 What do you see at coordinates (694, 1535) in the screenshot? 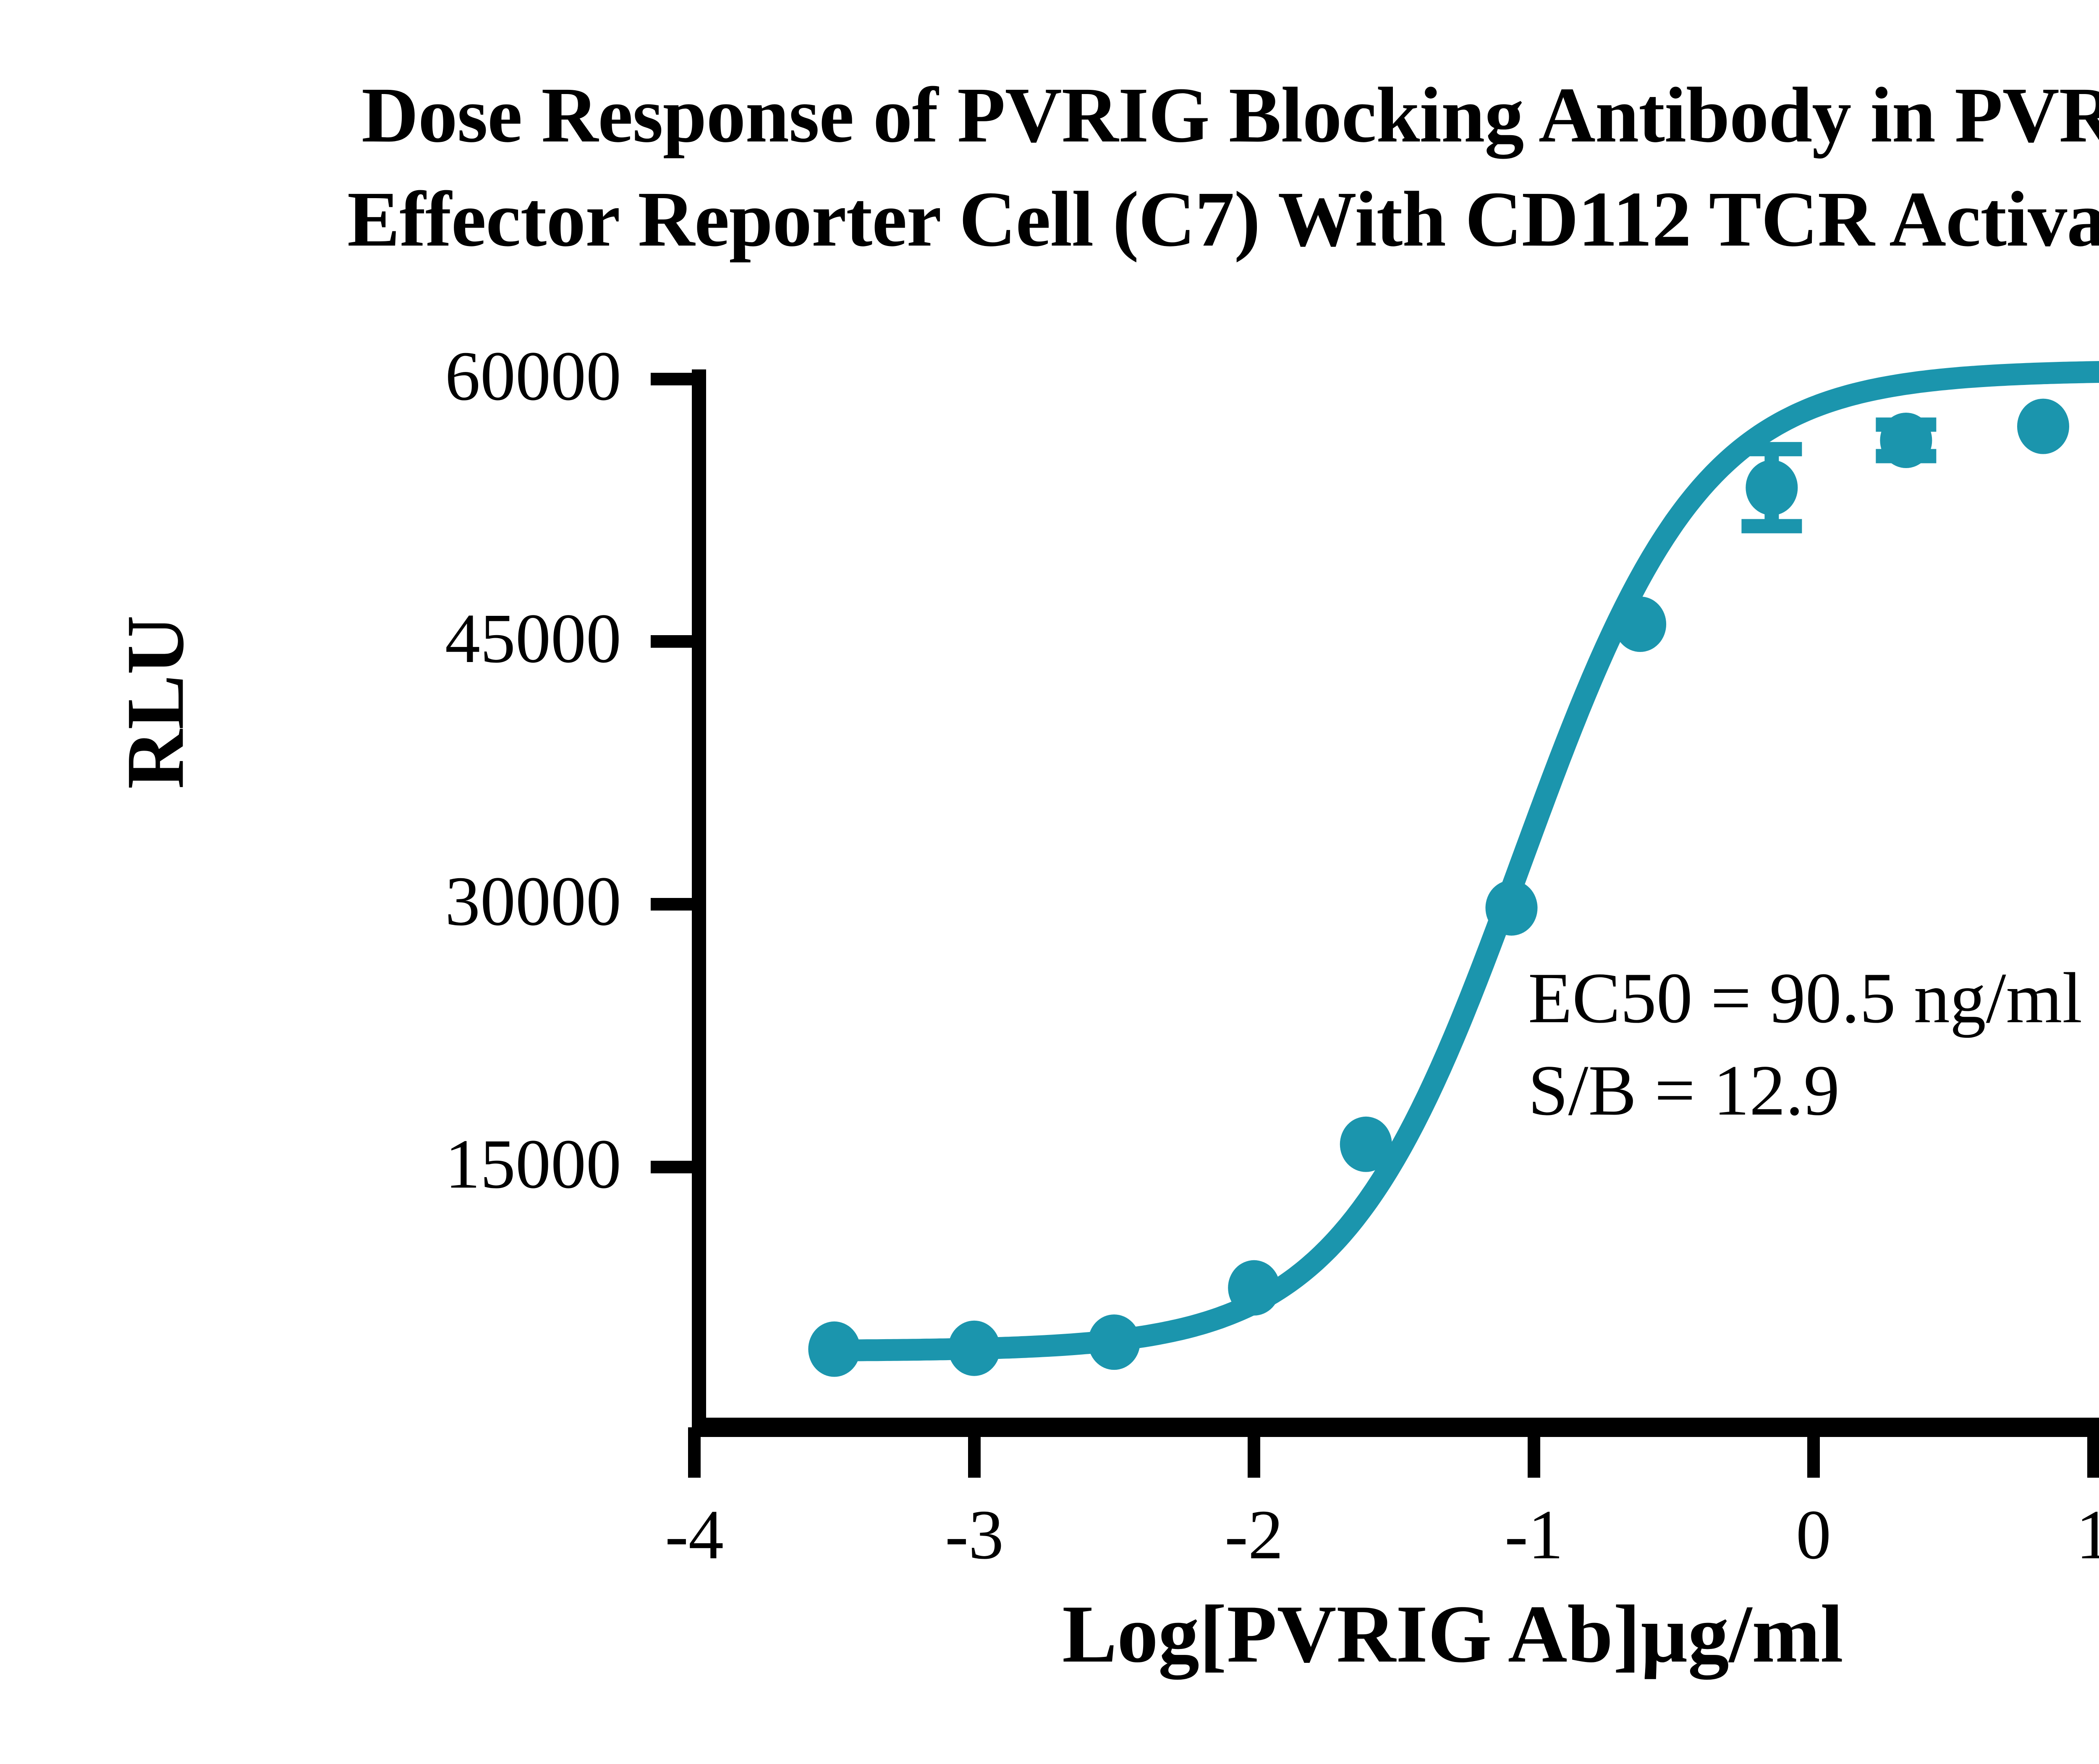
I see `x-tick-label-minus4: -4` at bounding box center [694, 1535].